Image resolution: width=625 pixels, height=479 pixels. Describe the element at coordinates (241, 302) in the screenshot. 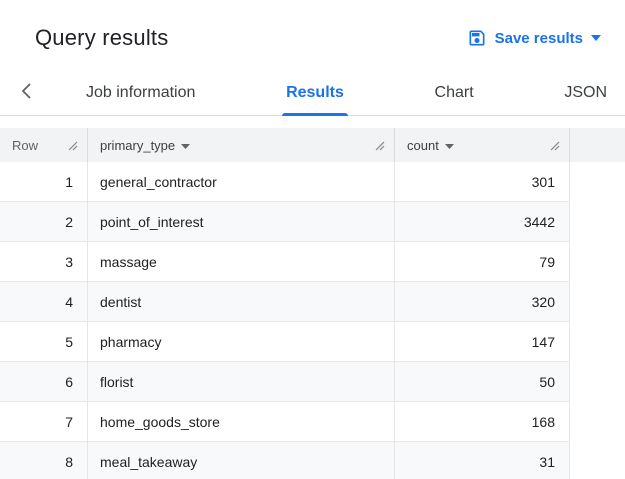

I see `primary-type-cell: dentist` at that location.